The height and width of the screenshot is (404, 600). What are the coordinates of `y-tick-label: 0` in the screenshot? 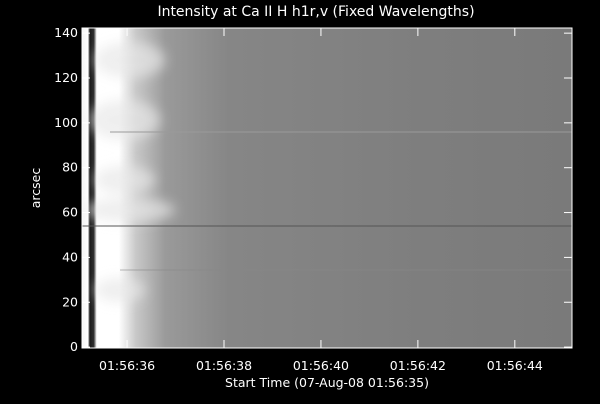 It's located at (74, 346).